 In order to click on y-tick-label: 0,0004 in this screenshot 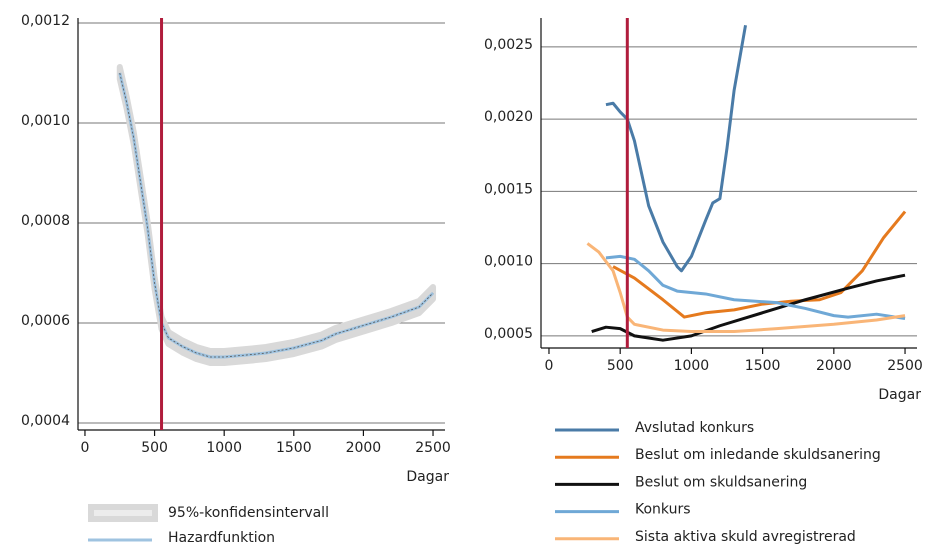, I will do `click(45, 421)`.